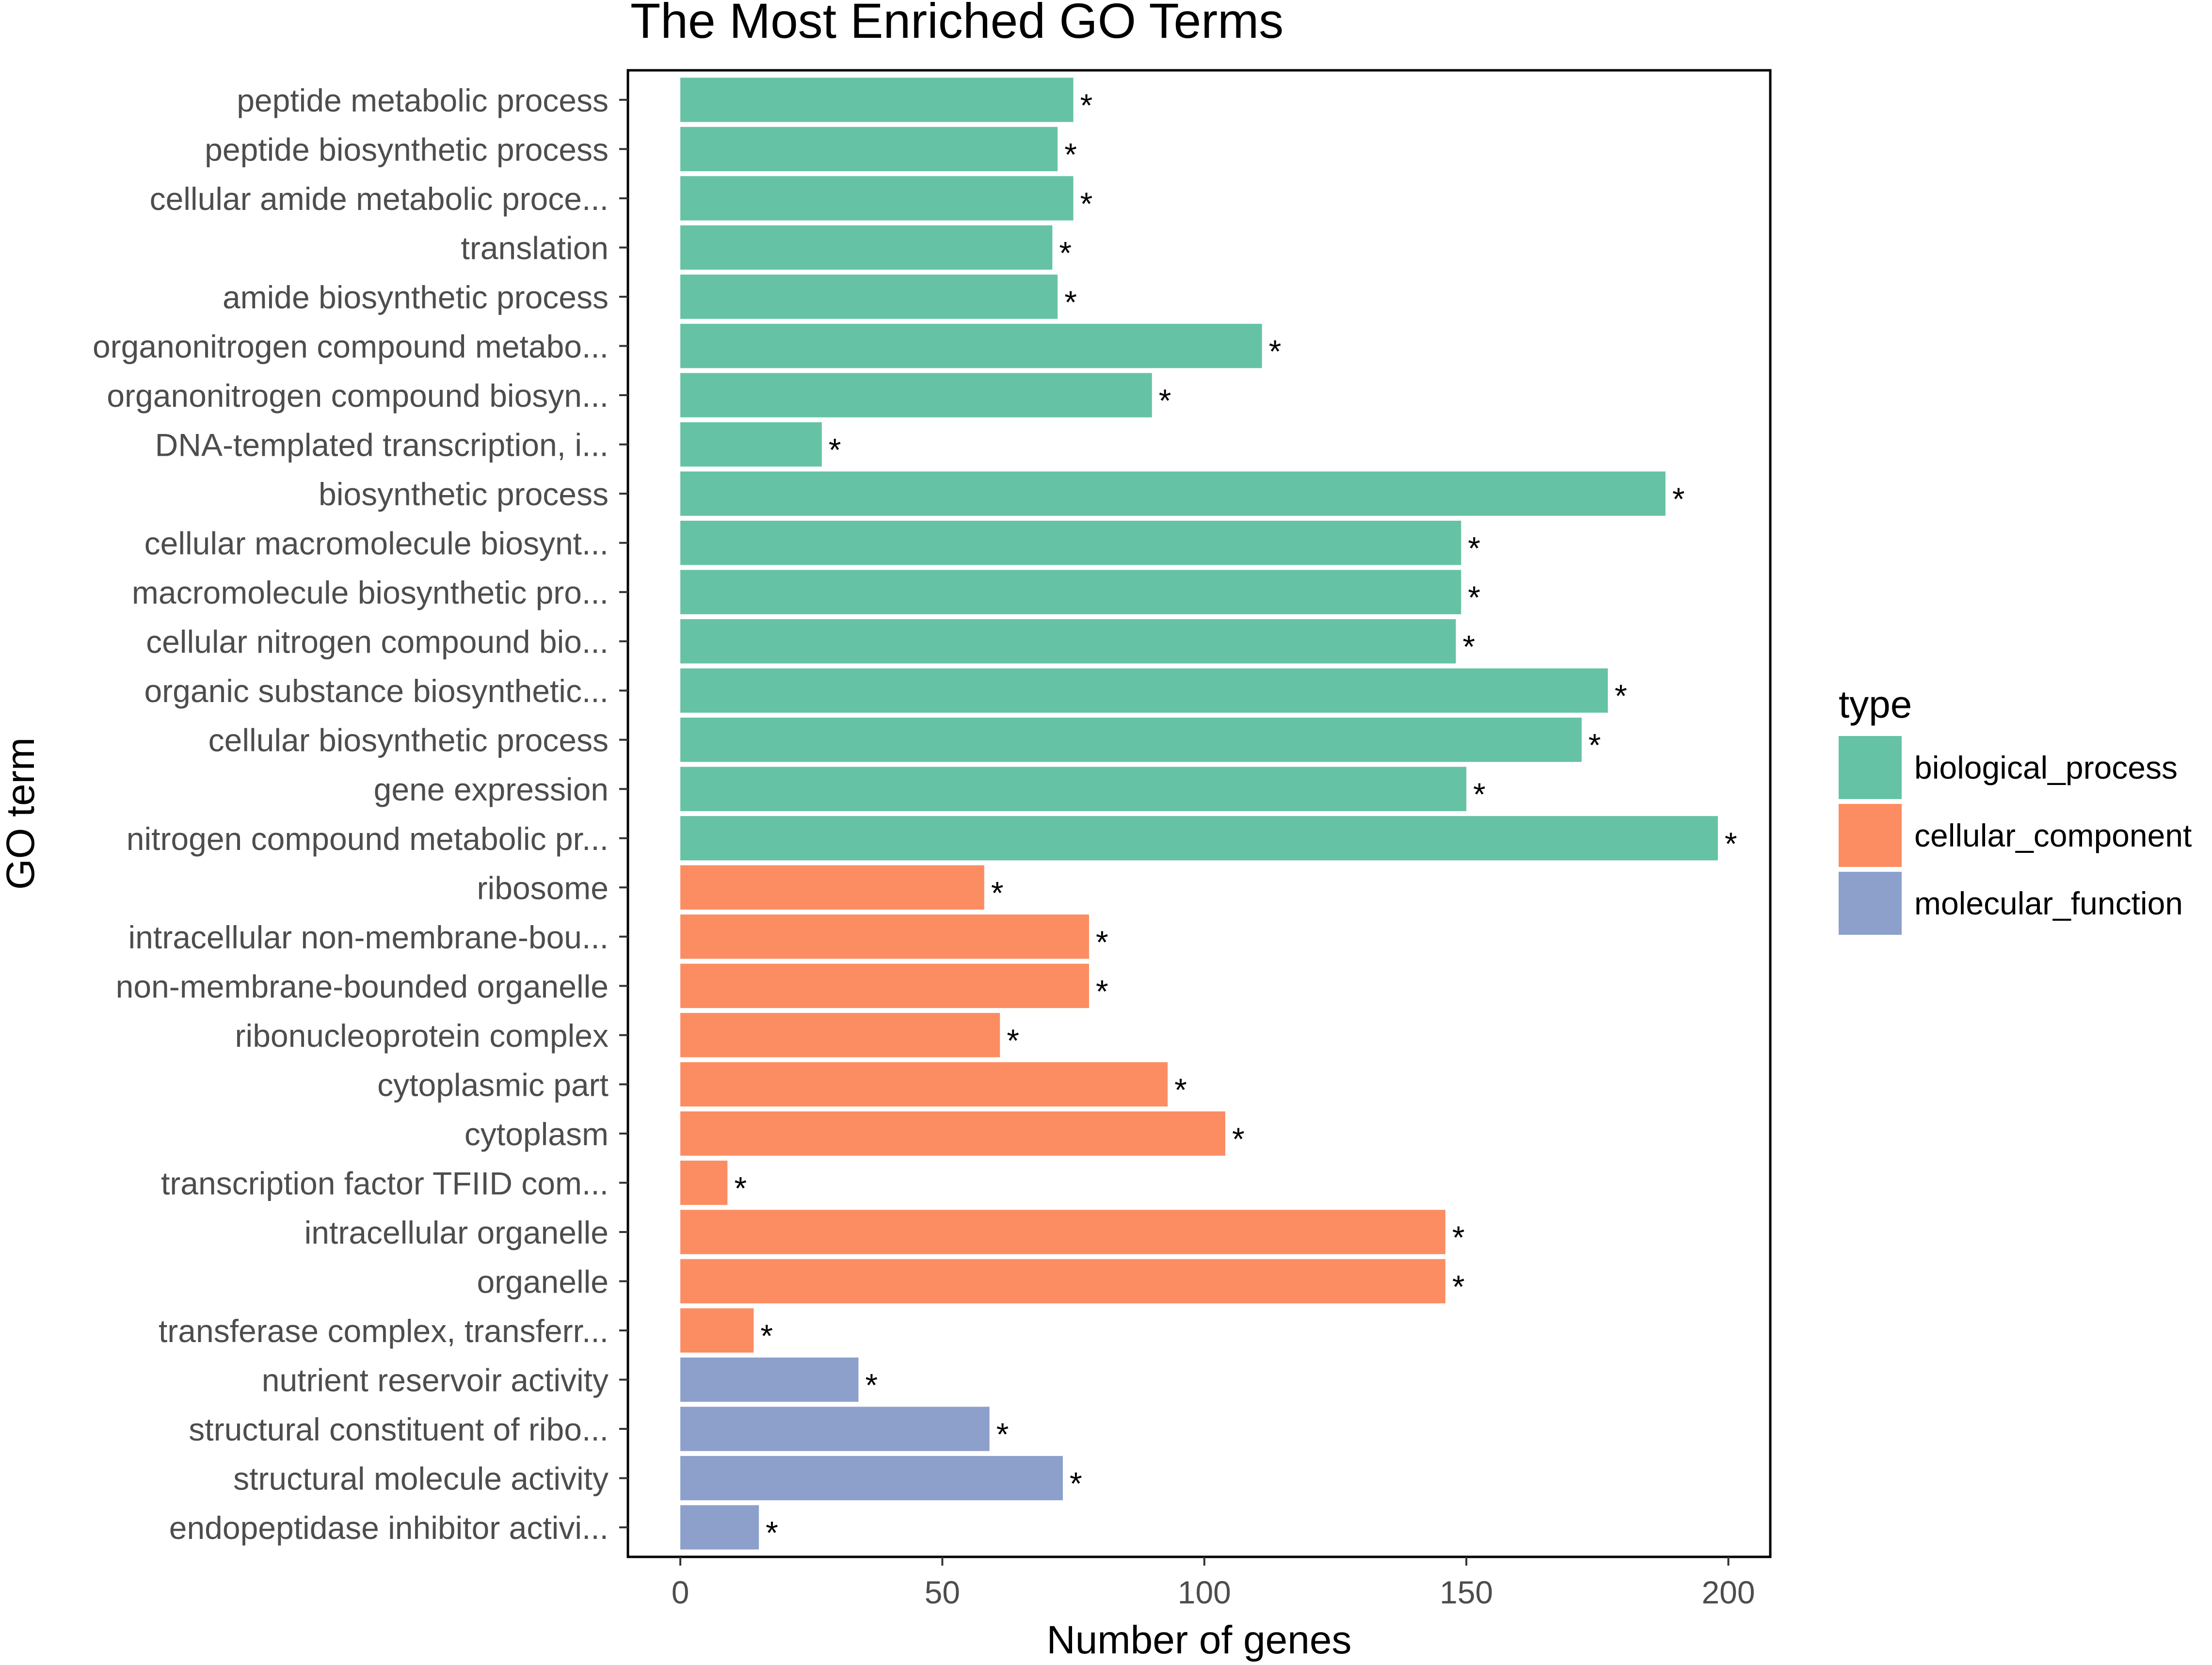 The width and height of the screenshot is (2212, 1665). I want to click on legend-label: molecular_function, so click(2049, 903).